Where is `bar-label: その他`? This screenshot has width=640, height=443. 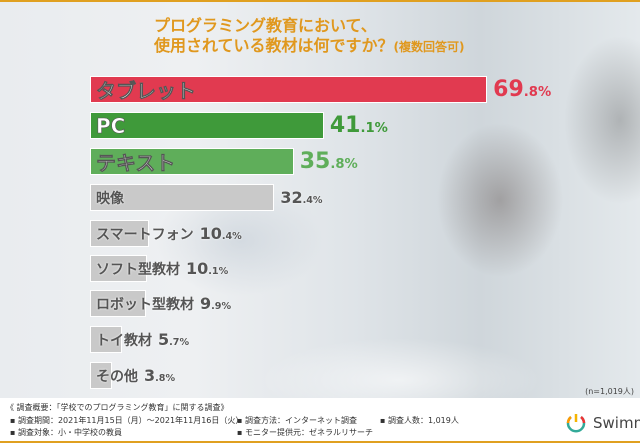
bar-label: その他 is located at coordinates (117, 376).